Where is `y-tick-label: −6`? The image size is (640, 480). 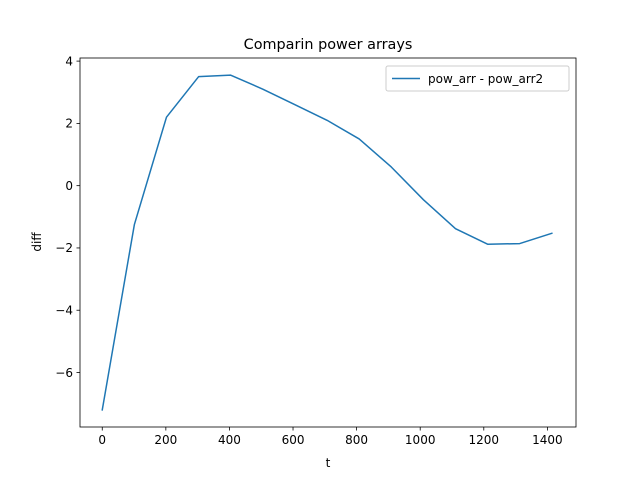 y-tick-label: −6 is located at coordinates (64, 373).